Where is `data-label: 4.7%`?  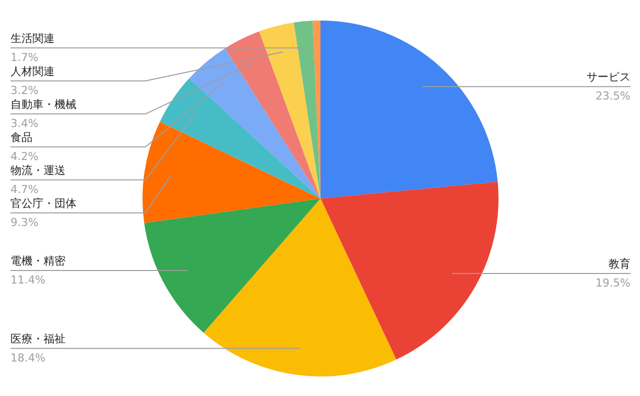 data-label: 4.7% is located at coordinates (24, 189).